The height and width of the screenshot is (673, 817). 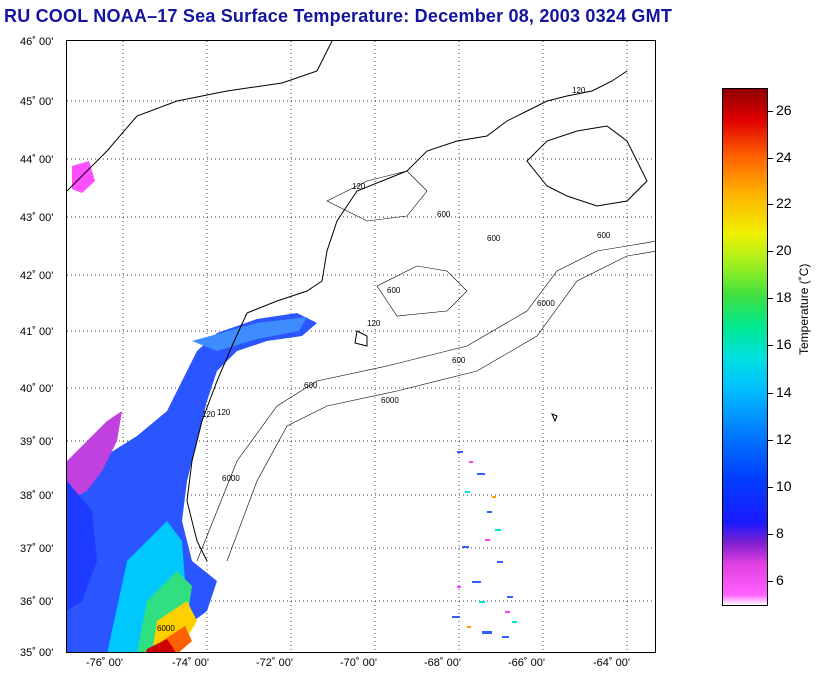 I want to click on colorbar-label: 8, so click(x=780, y=533).